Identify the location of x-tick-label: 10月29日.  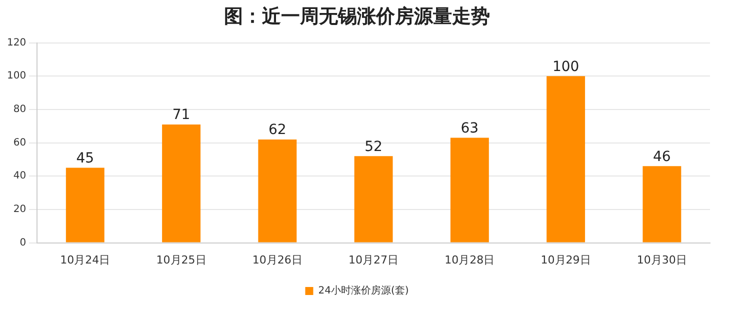
(565, 259).